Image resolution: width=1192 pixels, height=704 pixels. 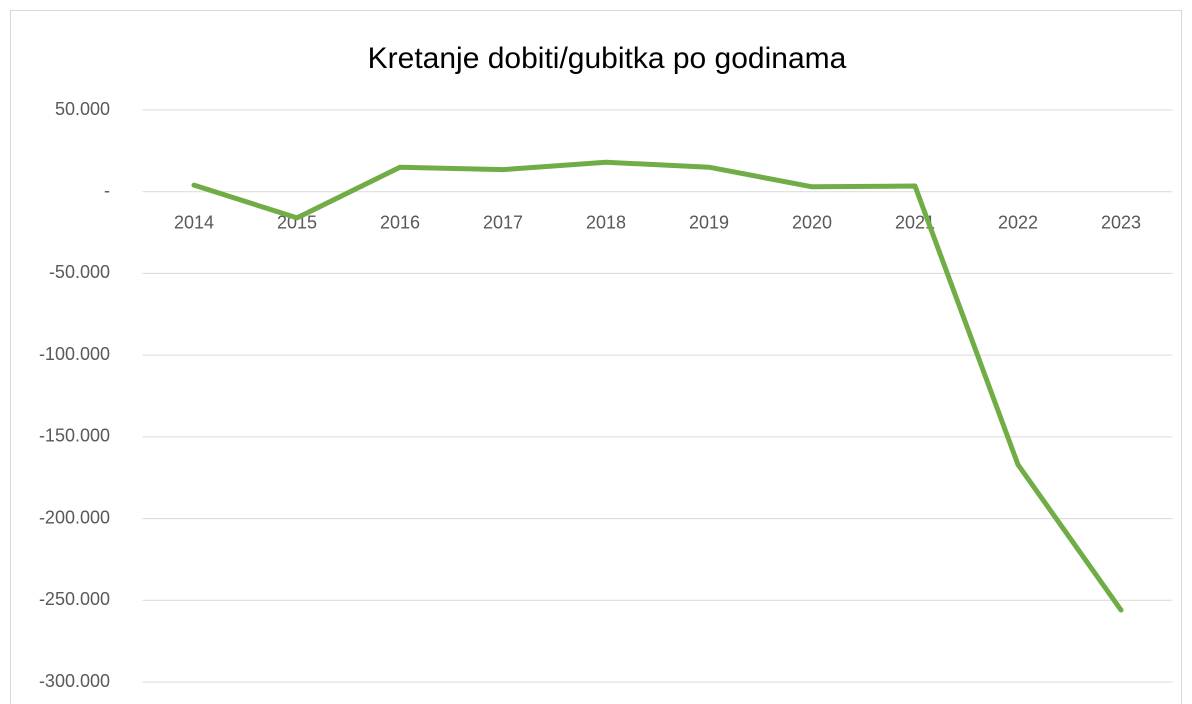 What do you see at coordinates (503, 222) in the screenshot?
I see `x-tick-label: 2017` at bounding box center [503, 222].